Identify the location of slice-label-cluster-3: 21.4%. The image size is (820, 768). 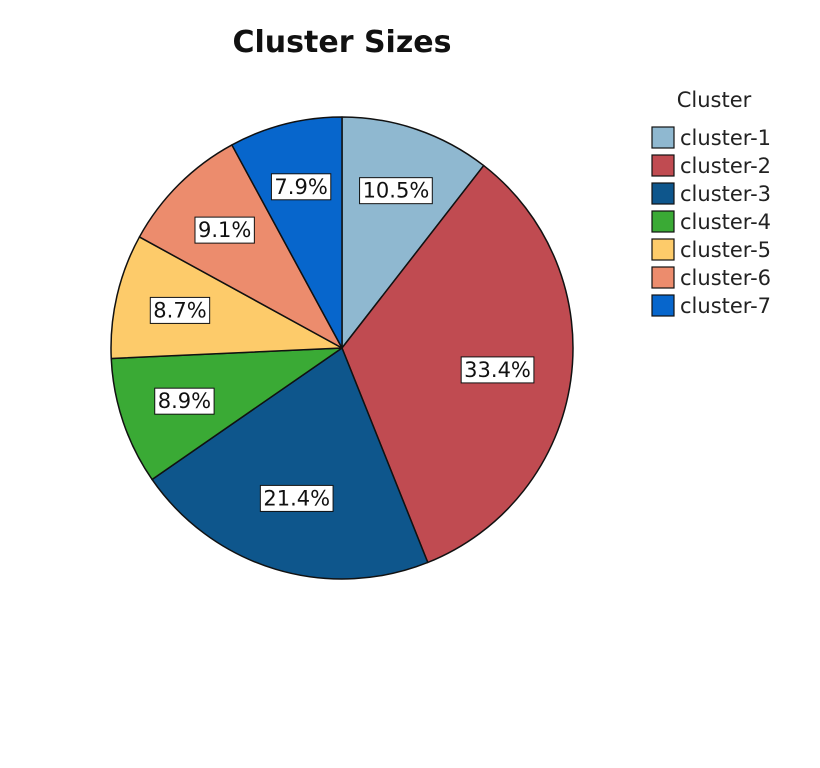
(296, 498).